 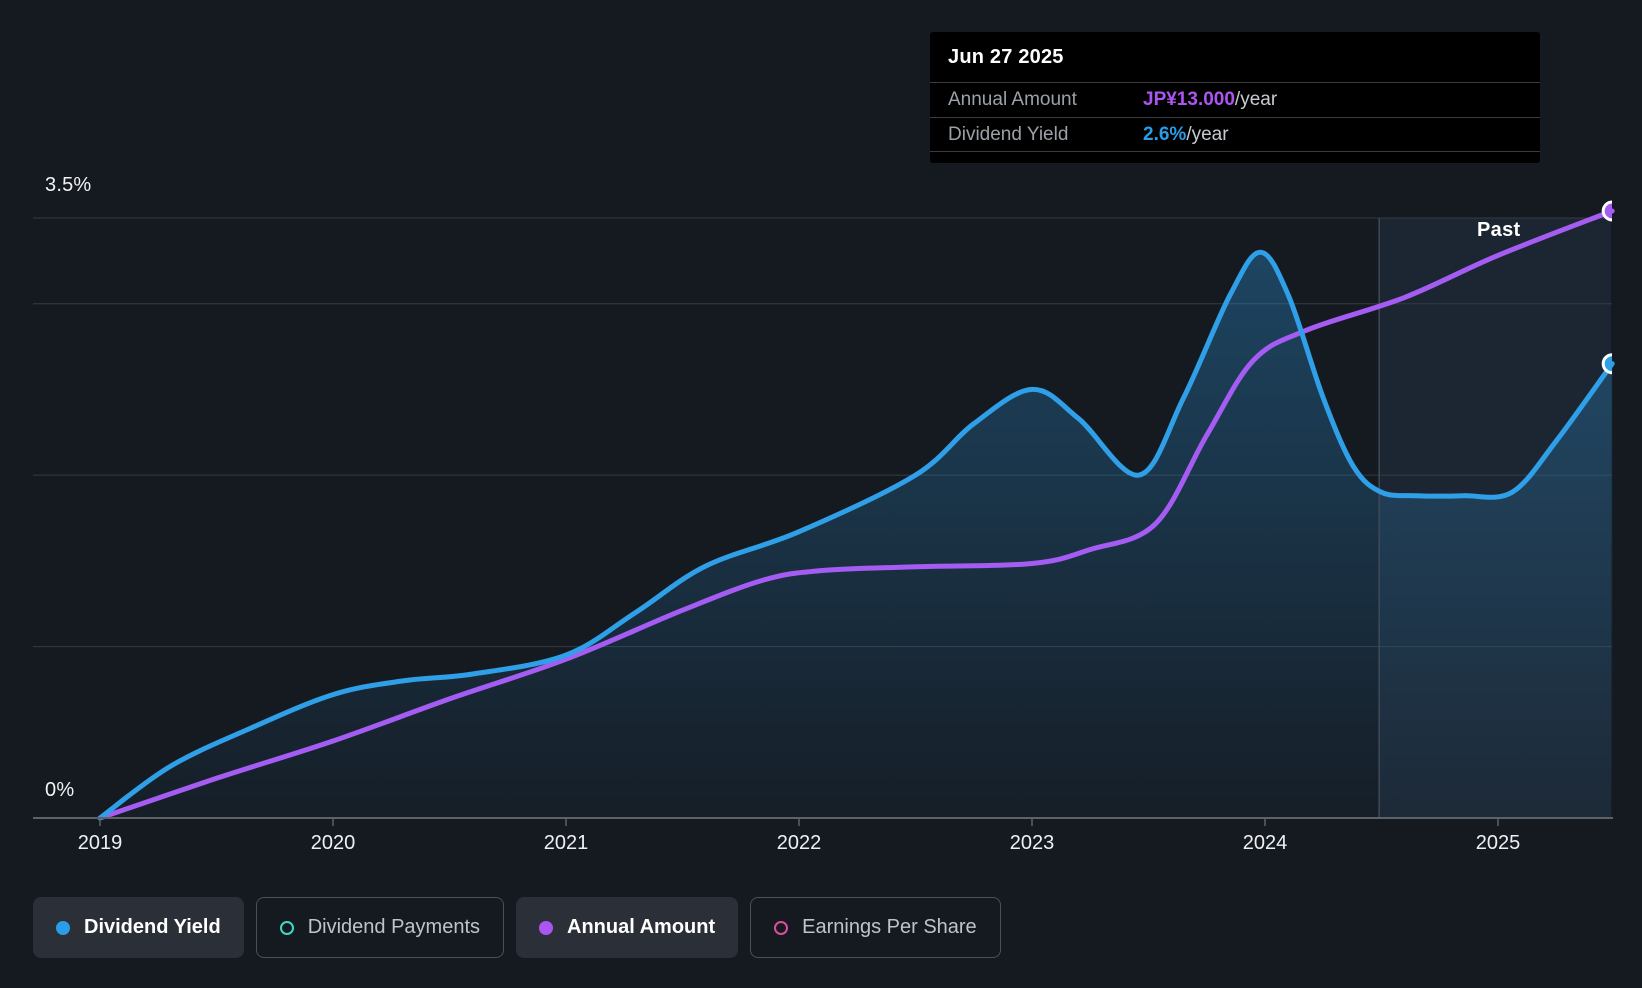 I want to click on legend-button-dividend-yield: Dividend Yield, so click(x=138, y=927).